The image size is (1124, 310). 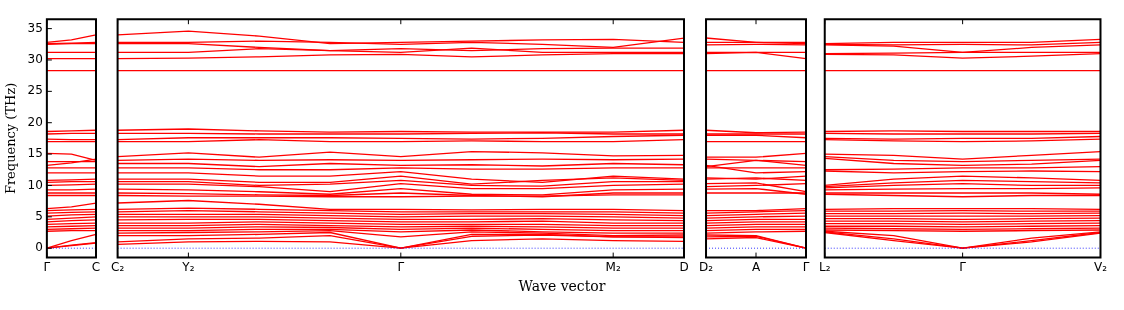 What do you see at coordinates (39, 247) in the screenshot?
I see `y-tick-label: 0` at bounding box center [39, 247].